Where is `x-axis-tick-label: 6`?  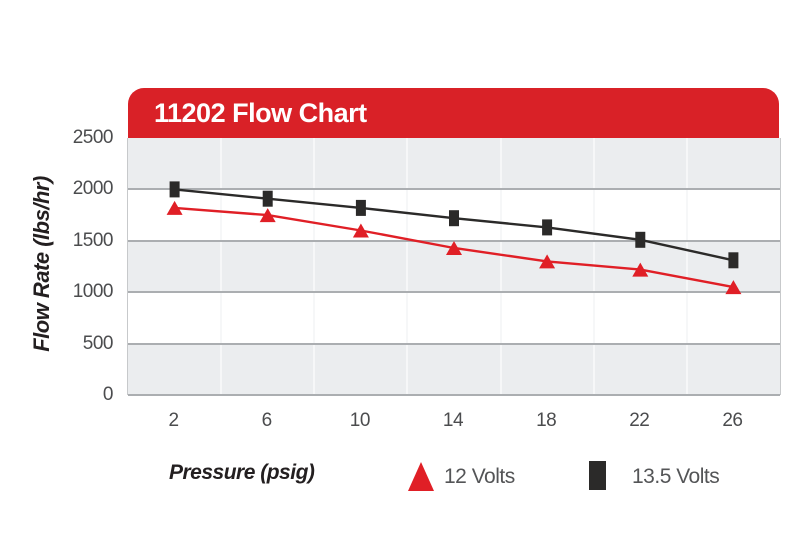 x-axis-tick-label: 6 is located at coordinates (267, 420).